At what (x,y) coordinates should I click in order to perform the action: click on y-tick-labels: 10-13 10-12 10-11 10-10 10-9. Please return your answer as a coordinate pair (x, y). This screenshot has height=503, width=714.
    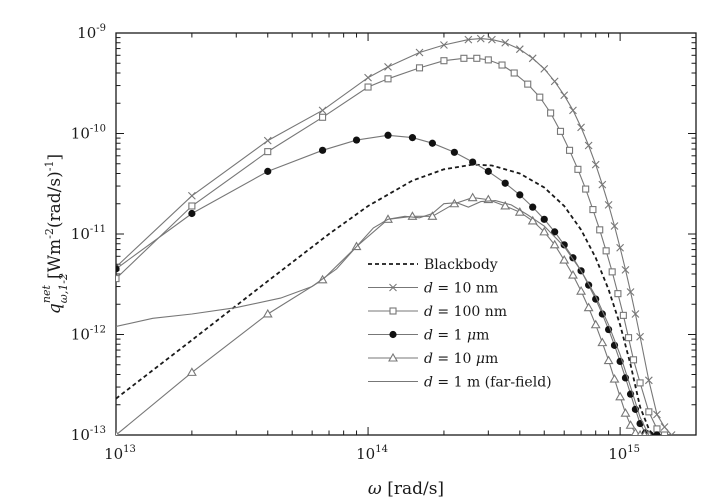
    Looking at the image, I should click on (88, 233).